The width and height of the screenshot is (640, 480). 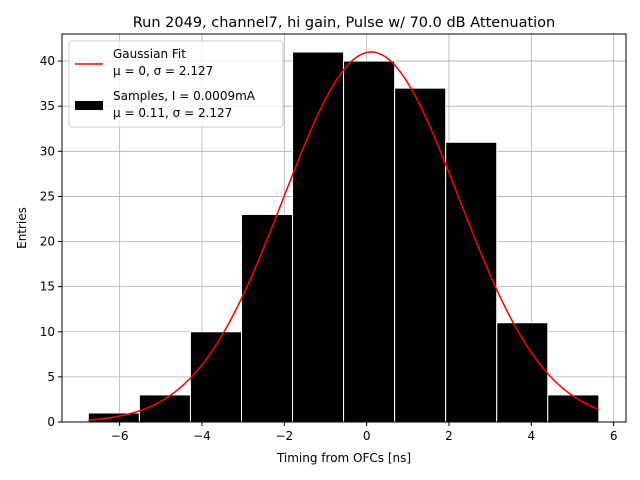 I want to click on legend-fit-stats: μ = 0, σ = 2.127, so click(x=163, y=71).